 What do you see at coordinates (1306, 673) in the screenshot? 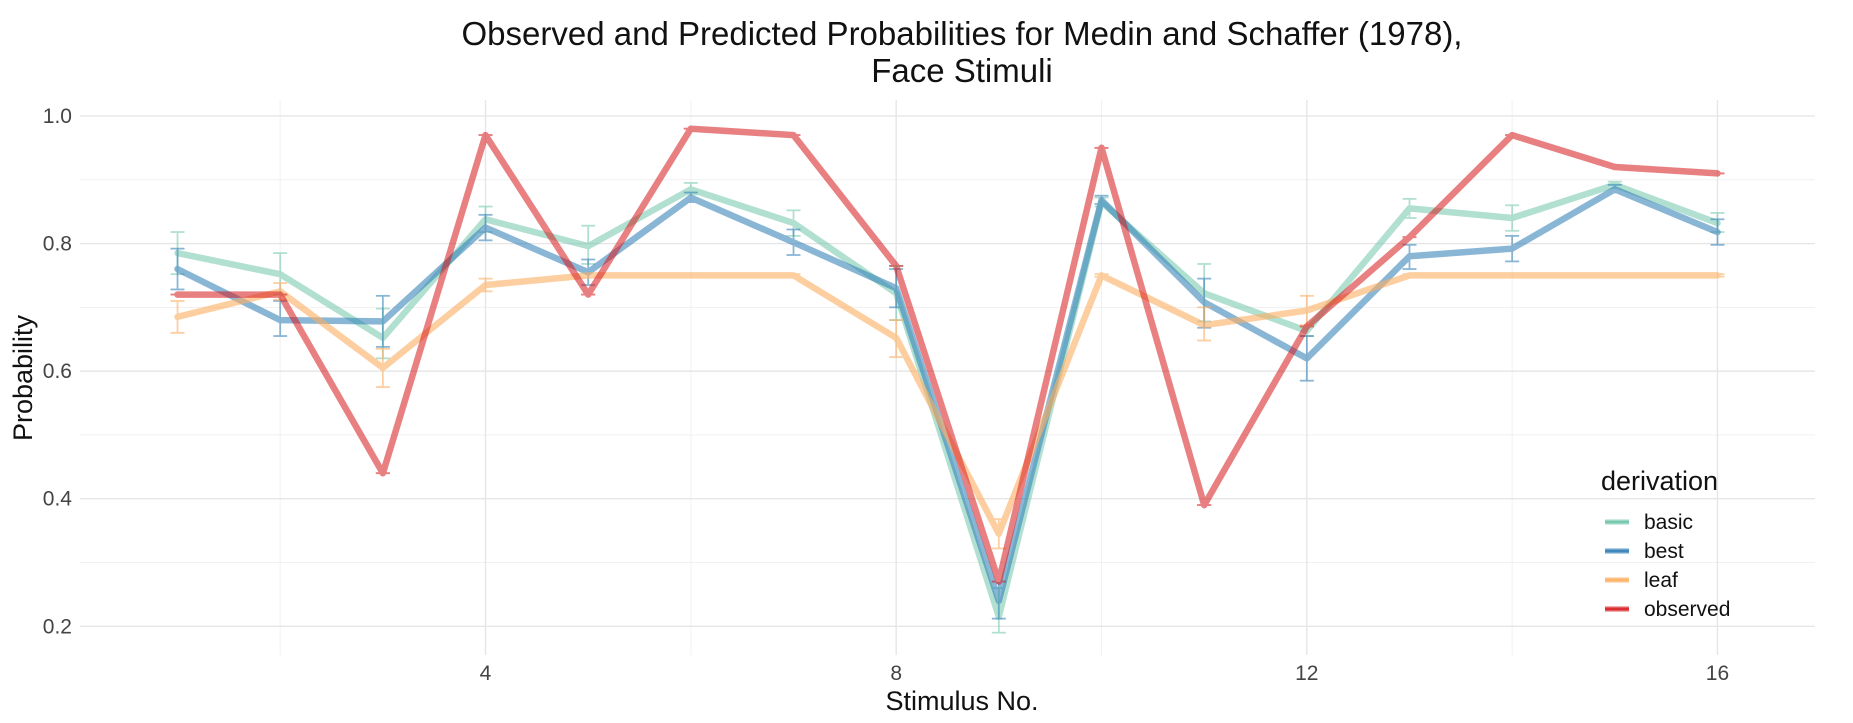
I see `x-tick-label: 12` at bounding box center [1306, 673].